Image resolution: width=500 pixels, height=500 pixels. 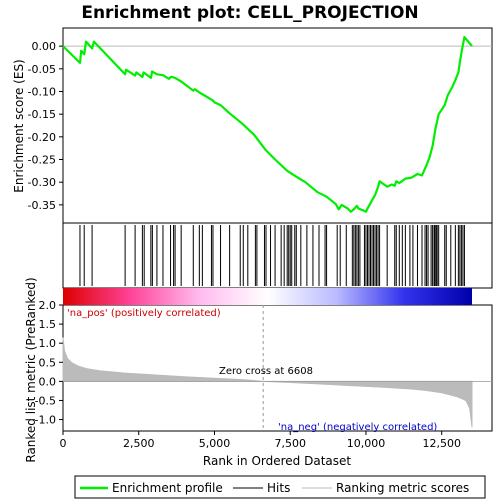 What do you see at coordinates (45, 420) in the screenshot?
I see `metric-y-tick-label: -1.0` at bounding box center [45, 420].